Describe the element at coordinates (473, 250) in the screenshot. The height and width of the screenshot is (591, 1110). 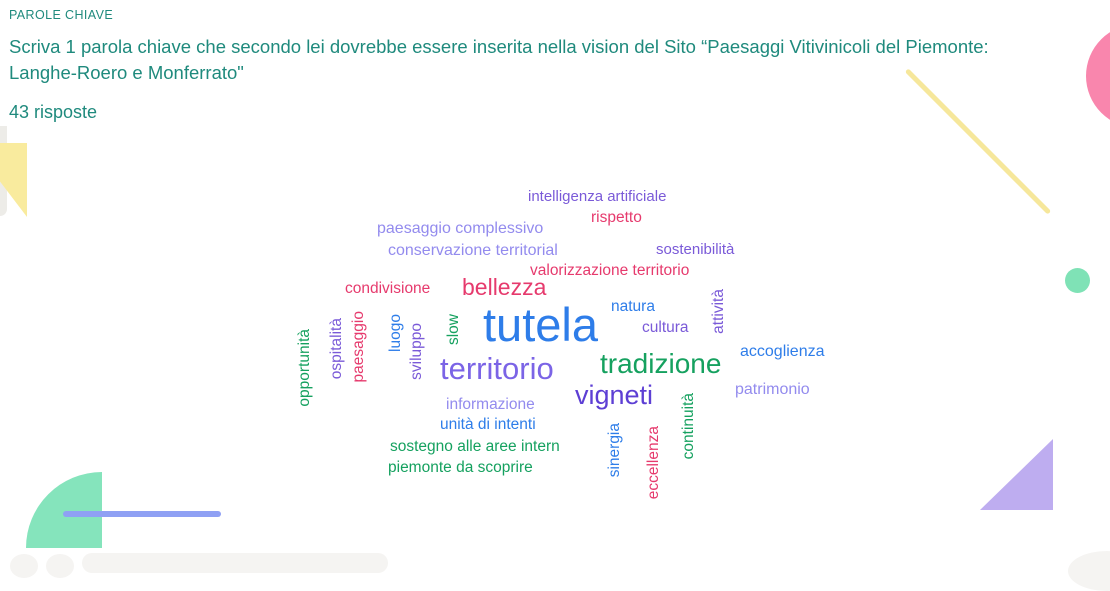
I see `word-cloud-word: conservazione territorial` at that location.